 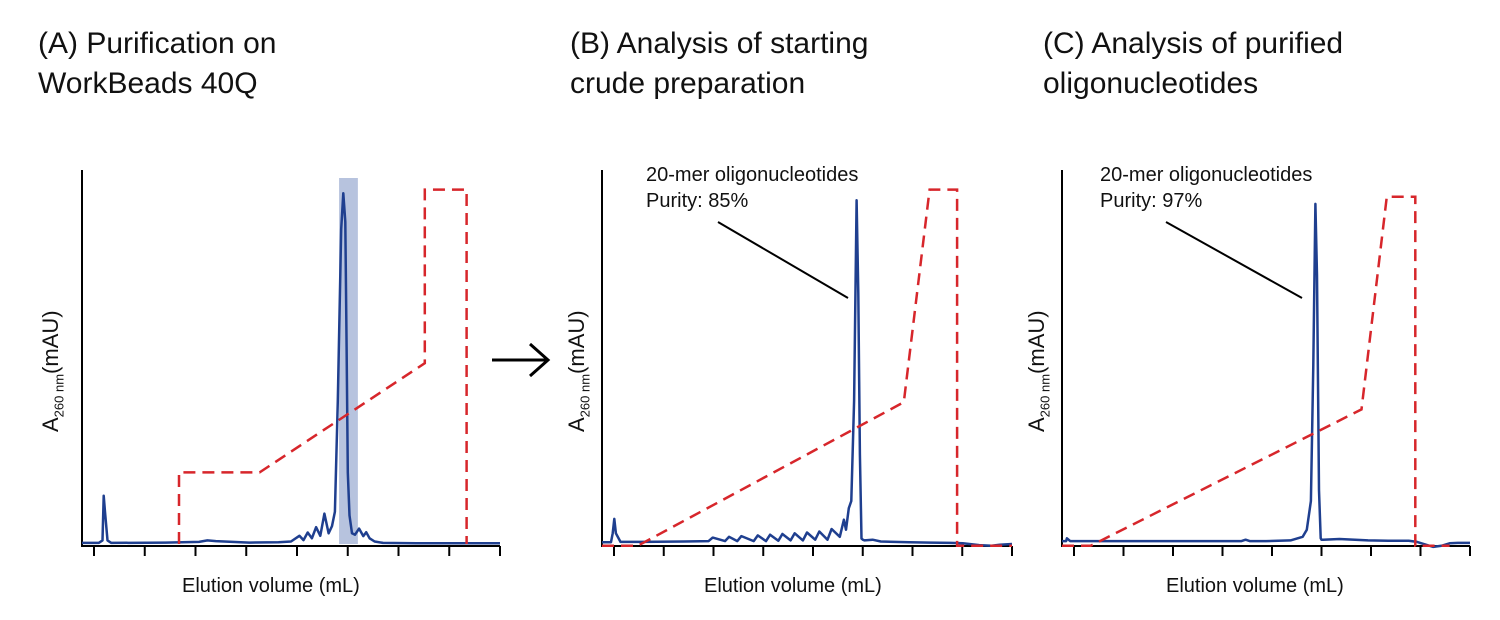 I want to click on panel-title-line1: (B) Analysis of starting, so click(x=719, y=43).